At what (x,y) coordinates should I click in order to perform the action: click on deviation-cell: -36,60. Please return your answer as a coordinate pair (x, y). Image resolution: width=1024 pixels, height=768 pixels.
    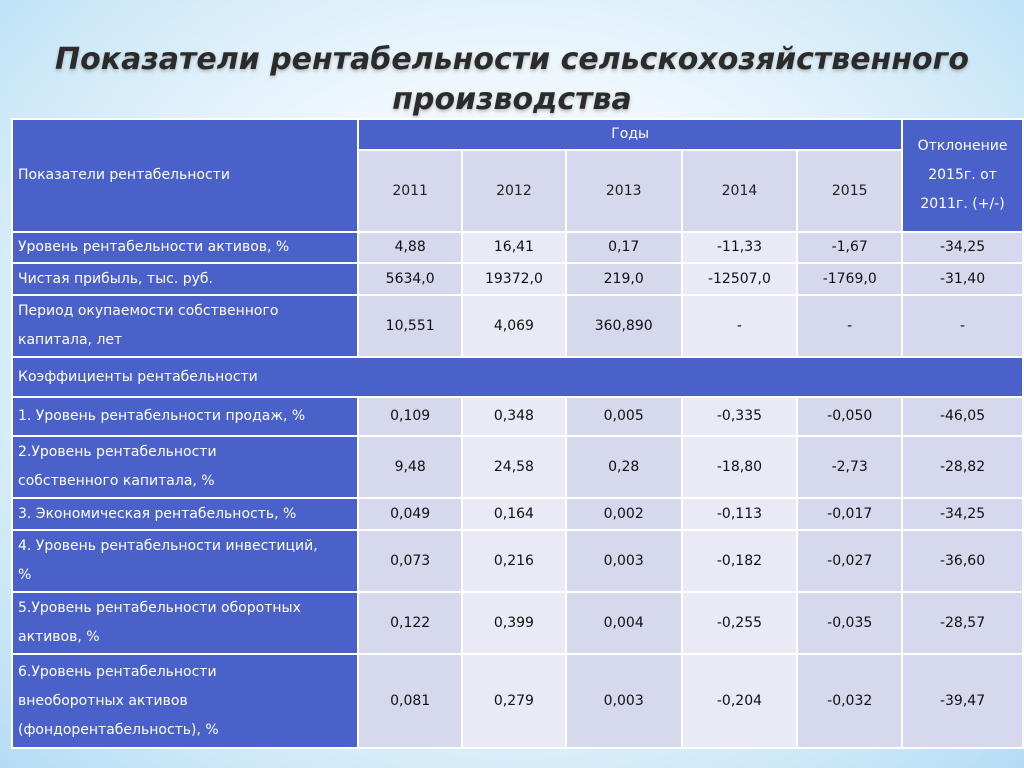
    Looking at the image, I should click on (962, 561).